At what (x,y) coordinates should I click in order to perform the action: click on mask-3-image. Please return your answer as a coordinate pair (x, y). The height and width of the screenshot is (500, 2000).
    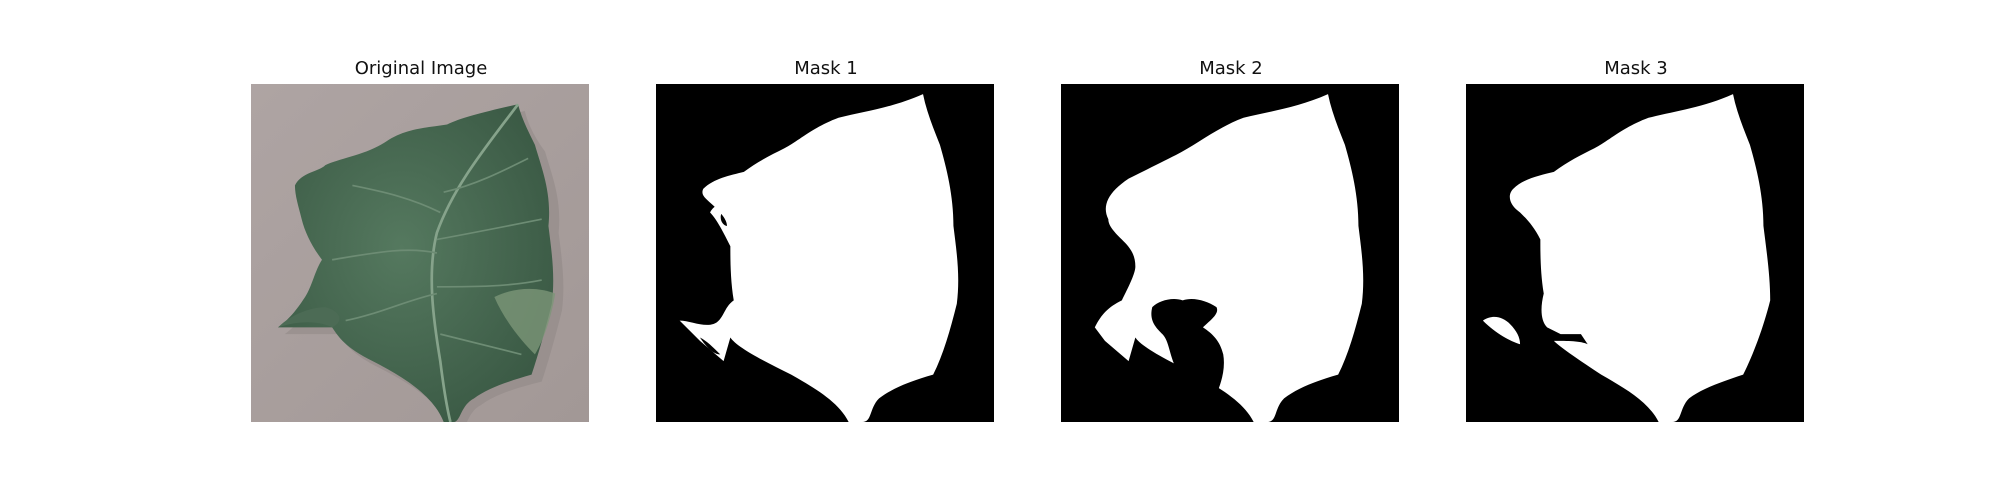
    Looking at the image, I should click on (1635, 253).